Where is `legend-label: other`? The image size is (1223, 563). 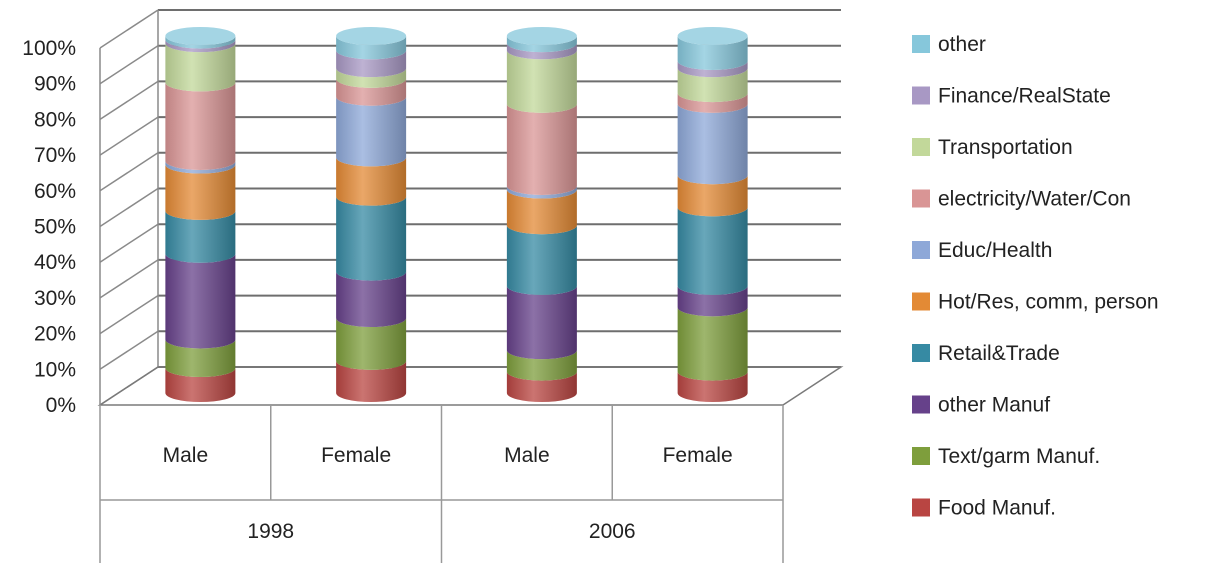 legend-label: other is located at coordinates (962, 44).